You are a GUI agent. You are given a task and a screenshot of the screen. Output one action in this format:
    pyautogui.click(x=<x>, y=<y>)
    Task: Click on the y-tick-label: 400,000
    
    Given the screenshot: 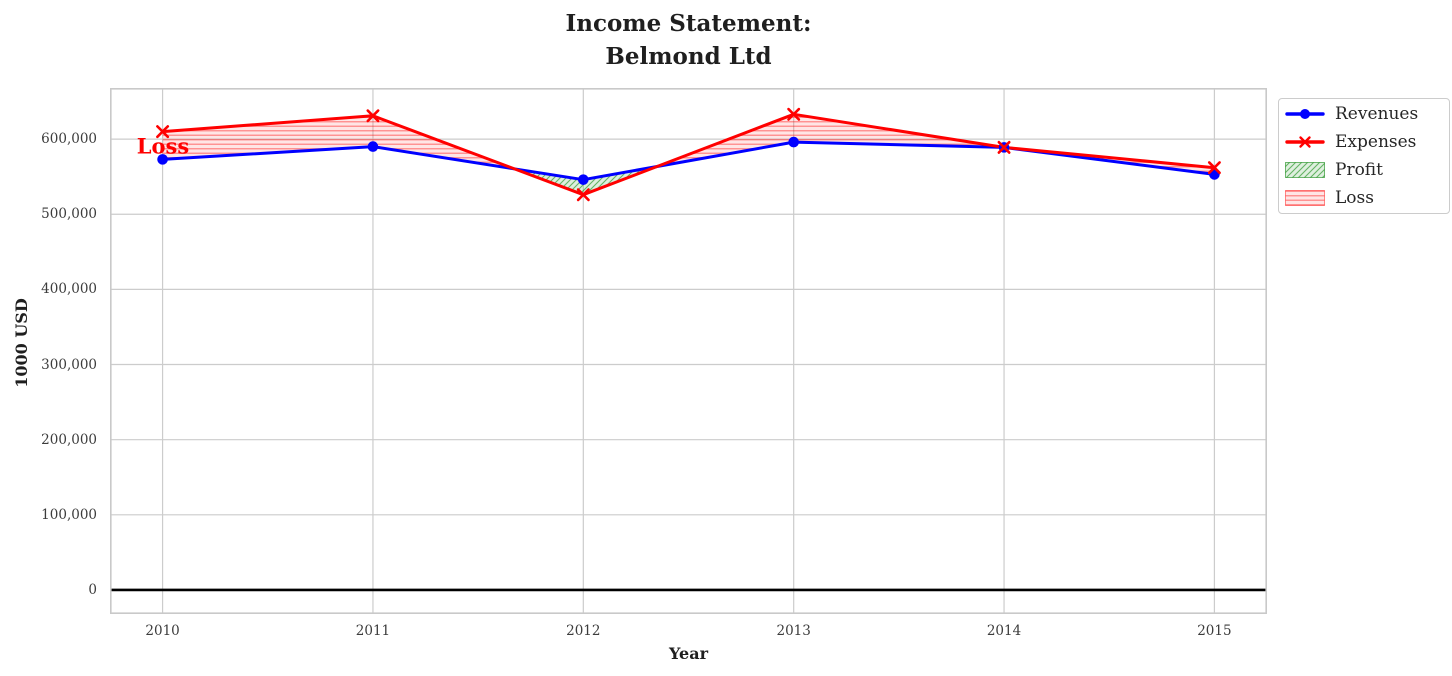 What is the action you would take?
    pyautogui.click(x=69, y=289)
    